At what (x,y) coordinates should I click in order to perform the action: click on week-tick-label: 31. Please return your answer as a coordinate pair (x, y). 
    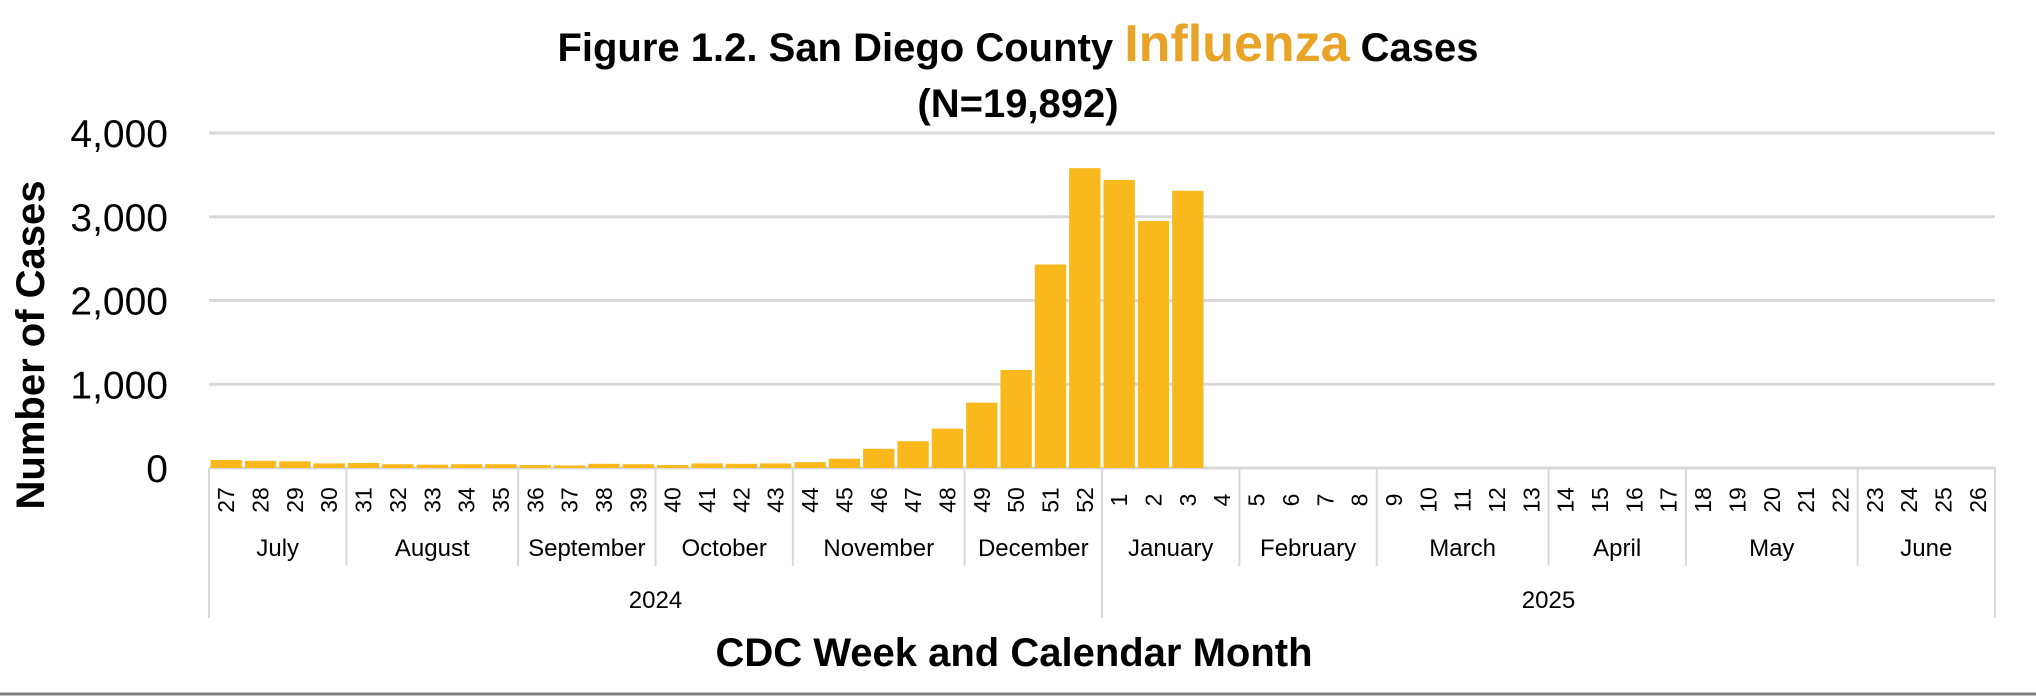
    Looking at the image, I should click on (364, 500).